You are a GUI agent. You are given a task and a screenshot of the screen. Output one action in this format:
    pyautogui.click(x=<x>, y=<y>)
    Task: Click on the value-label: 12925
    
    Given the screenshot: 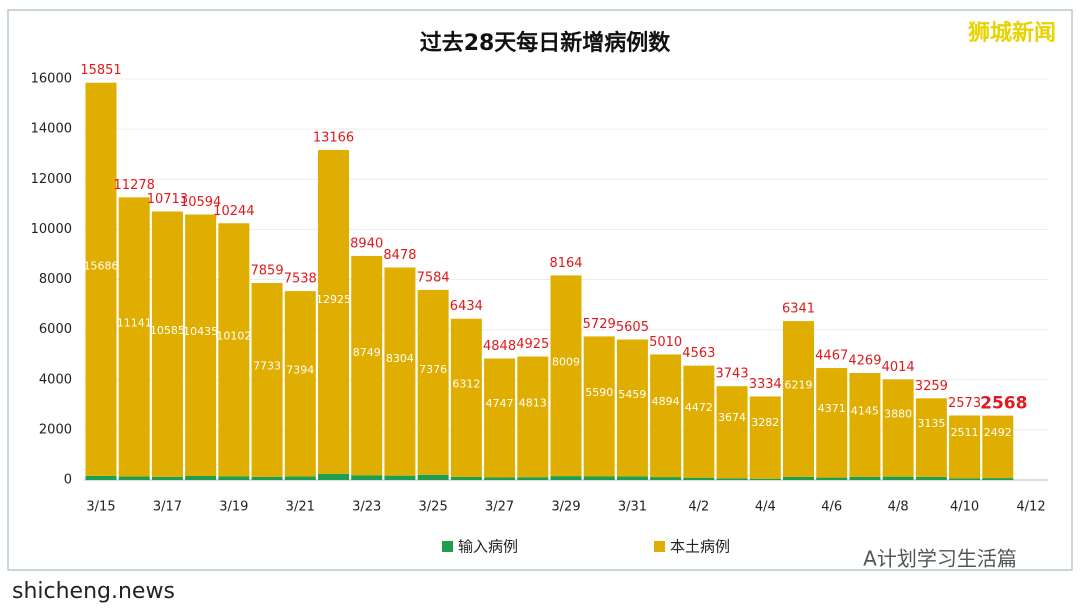 What is the action you would take?
    pyautogui.click(x=333, y=299)
    